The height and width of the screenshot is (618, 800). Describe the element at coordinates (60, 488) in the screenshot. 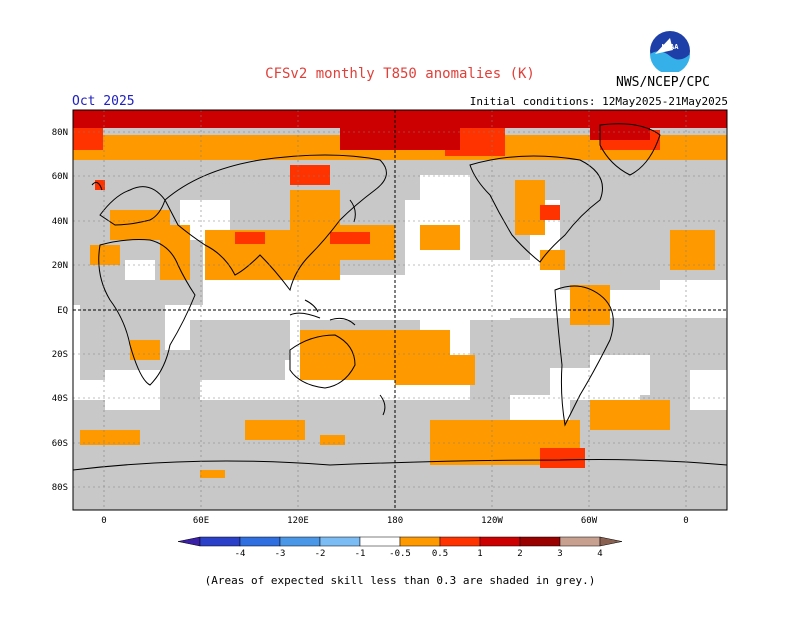

I see `lat-label: 80S` at that location.